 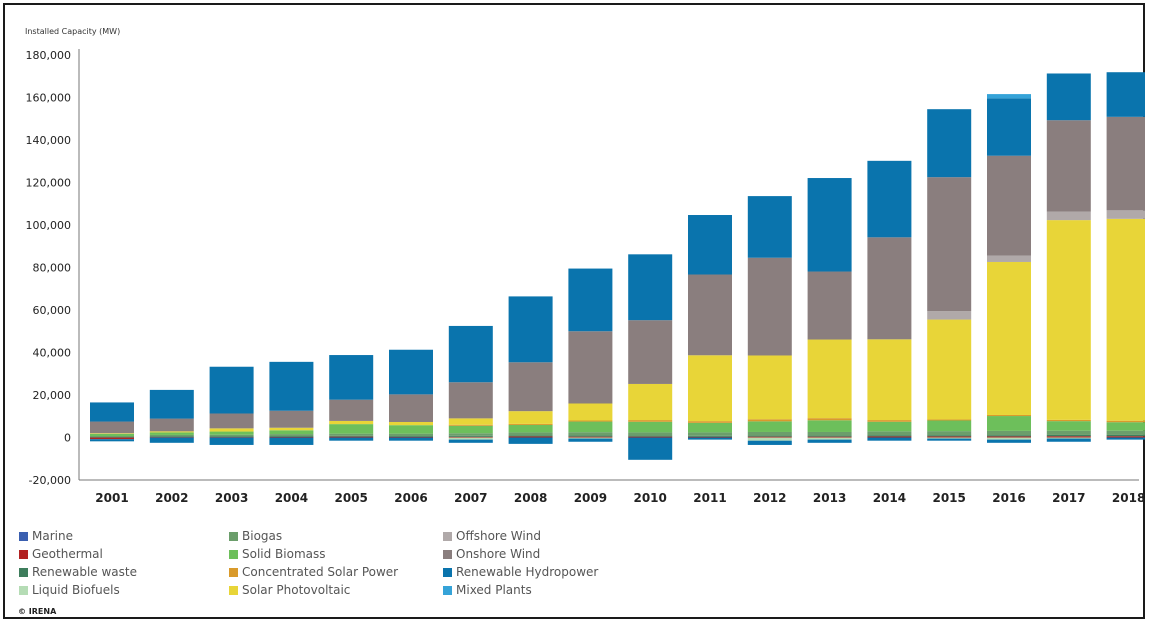 I want to click on x-tick-label: 2016, so click(x=1008, y=498).